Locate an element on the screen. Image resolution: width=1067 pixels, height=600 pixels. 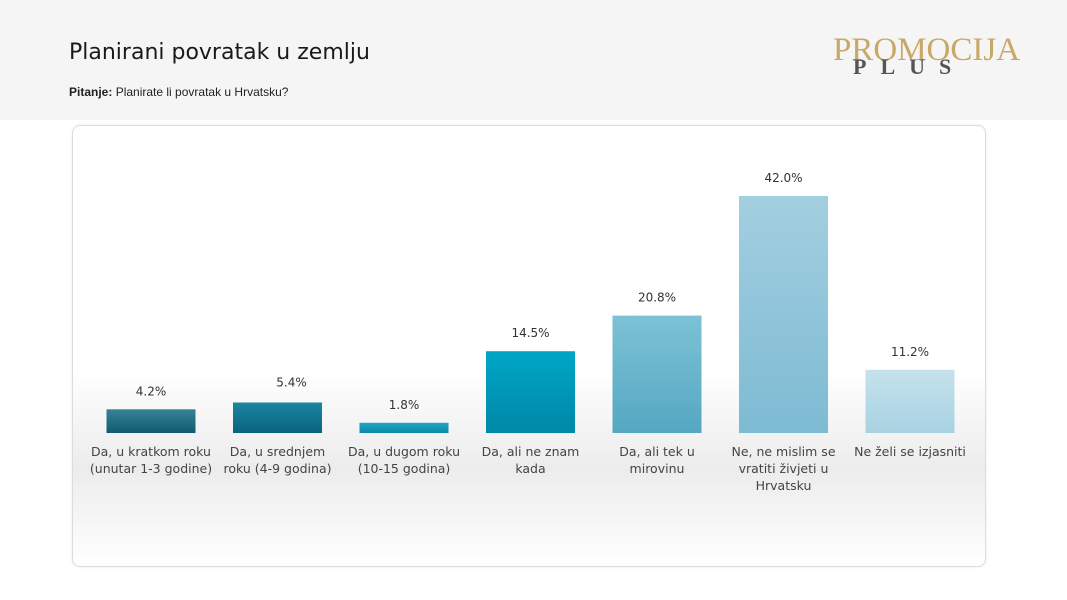
value-label-1: 4.2% is located at coordinates (151, 391).